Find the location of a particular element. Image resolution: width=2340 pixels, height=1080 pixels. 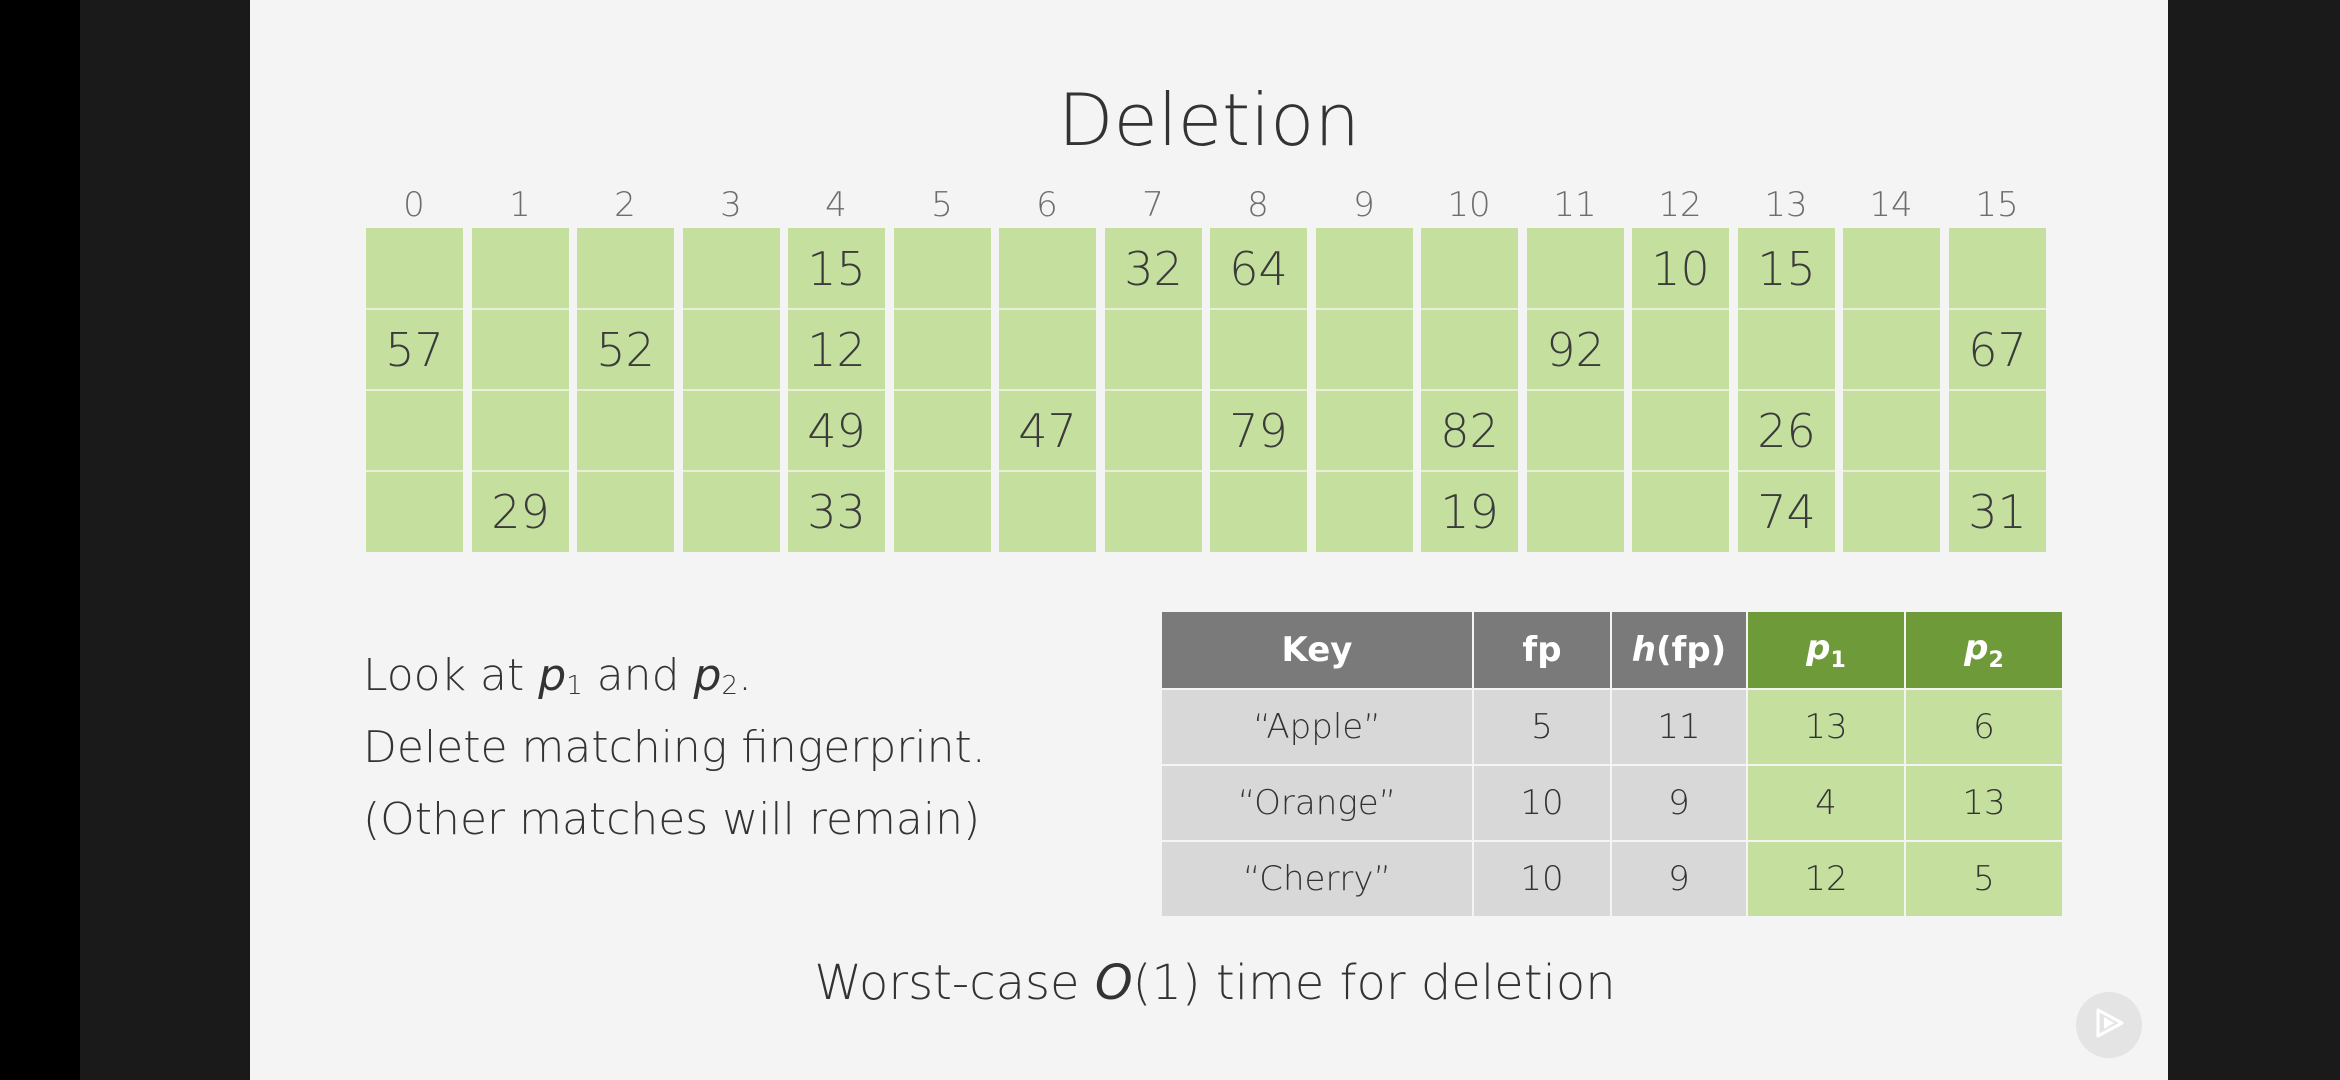

bucket-column: 10 is located at coordinates (1680, 390).